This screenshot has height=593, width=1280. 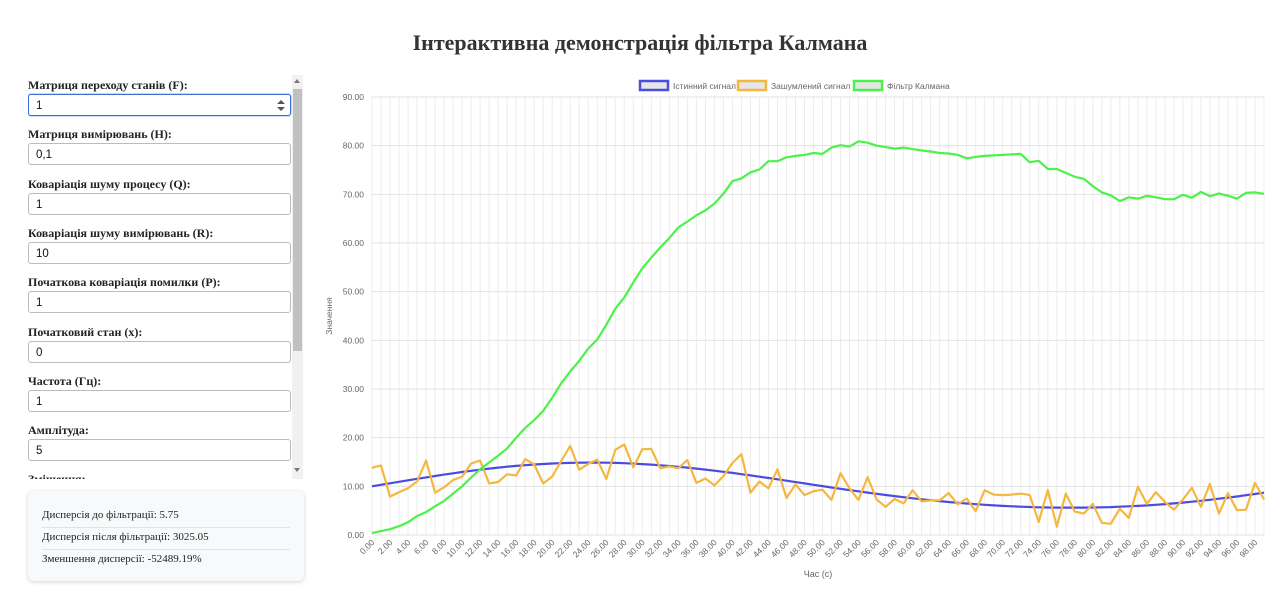 I want to click on variance-before: Дисперсія до фільтрації: 5.75, so click(x=110, y=515).